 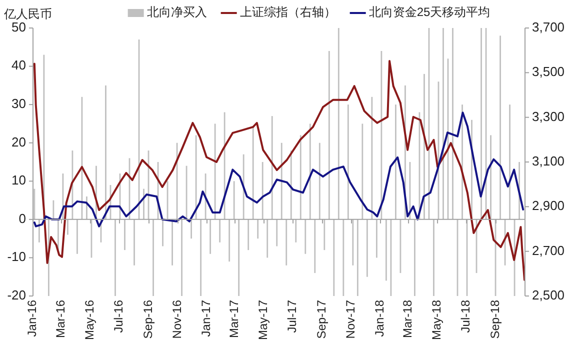 What do you see at coordinates (548, 72) in the screenshot?
I see `y2-tick-label: 3,500` at bounding box center [548, 72].